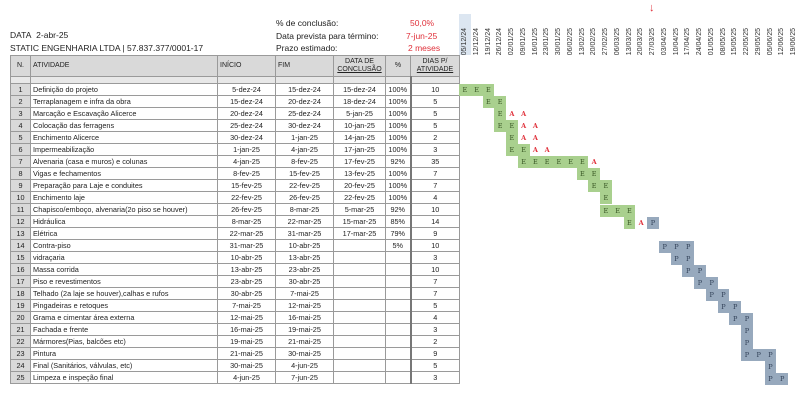 Image resolution: width=800 pixels, height=416 pixels. Describe the element at coordinates (488, 41) in the screenshot. I see `week-label: 19/12/24` at that location.